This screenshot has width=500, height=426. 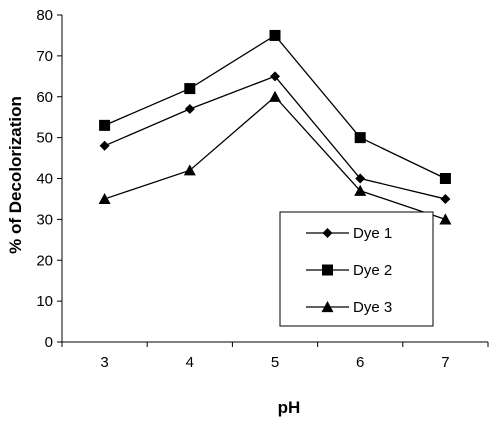 I want to click on y-axis-title: % of Decolorization, so click(x=15, y=175).